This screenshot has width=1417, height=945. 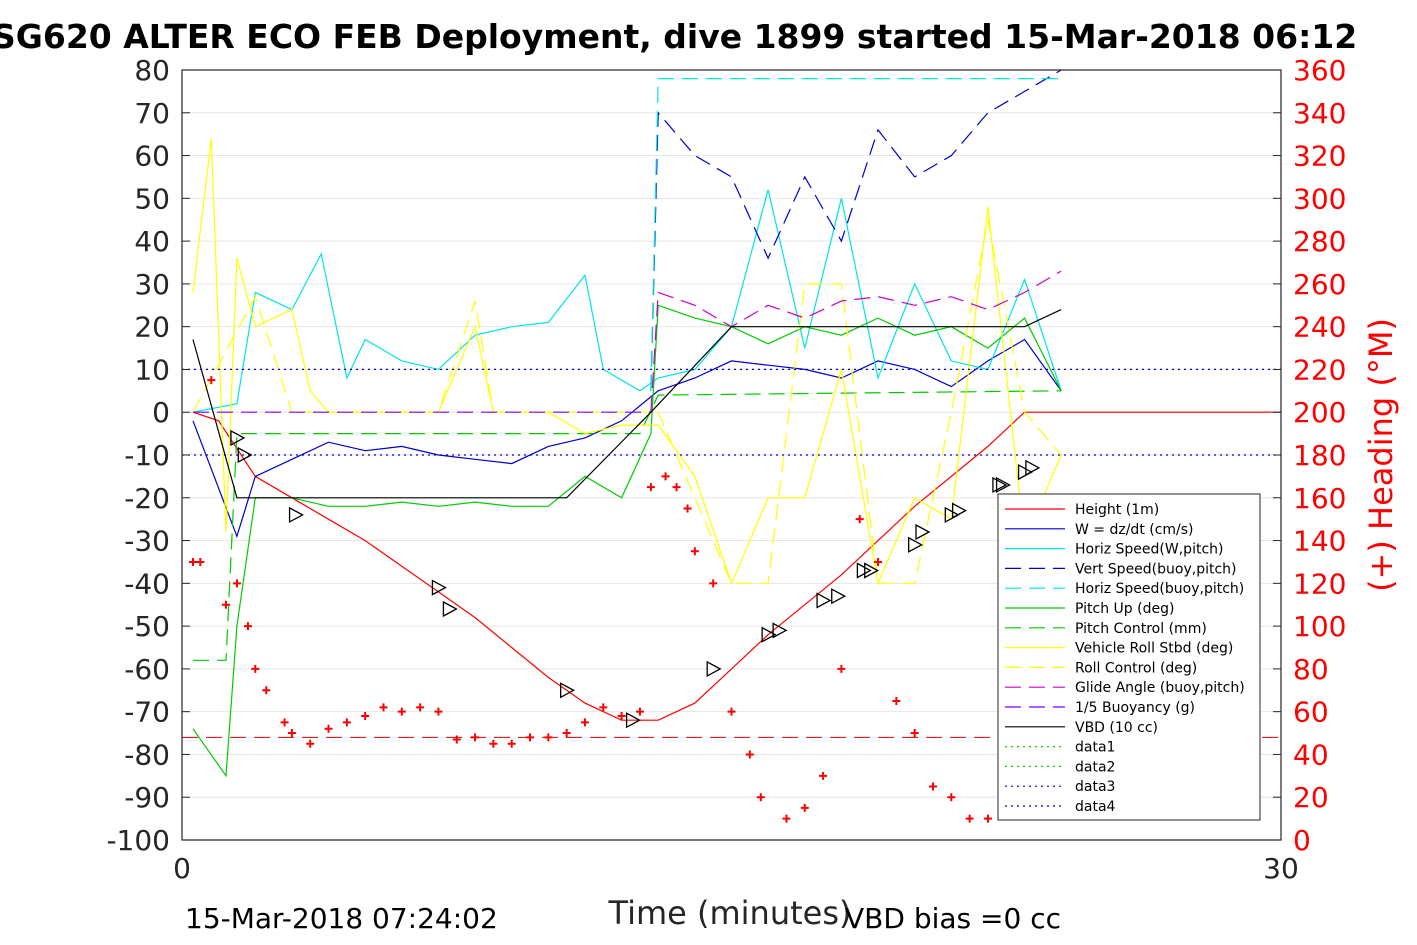 I want to click on footer-timestamp: 15-Mar-2018 07:24:02, so click(x=341, y=918).